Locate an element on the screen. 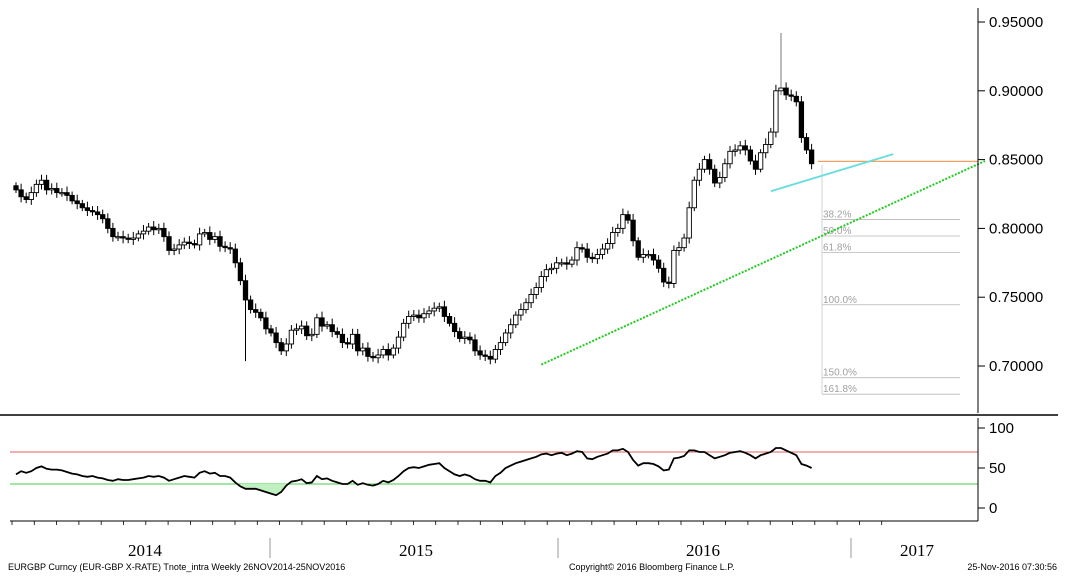 Image resolution: width=1070 pixels, height=586 pixels. rsi-oversold-fill is located at coordinates (263, 490).